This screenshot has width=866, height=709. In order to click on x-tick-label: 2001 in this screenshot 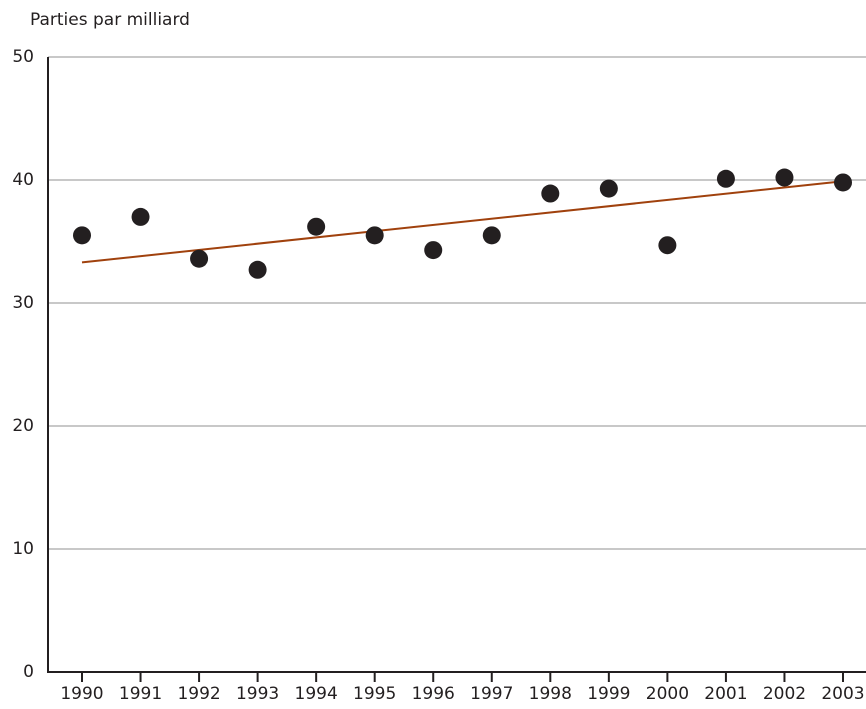, I will do `click(725, 694)`.